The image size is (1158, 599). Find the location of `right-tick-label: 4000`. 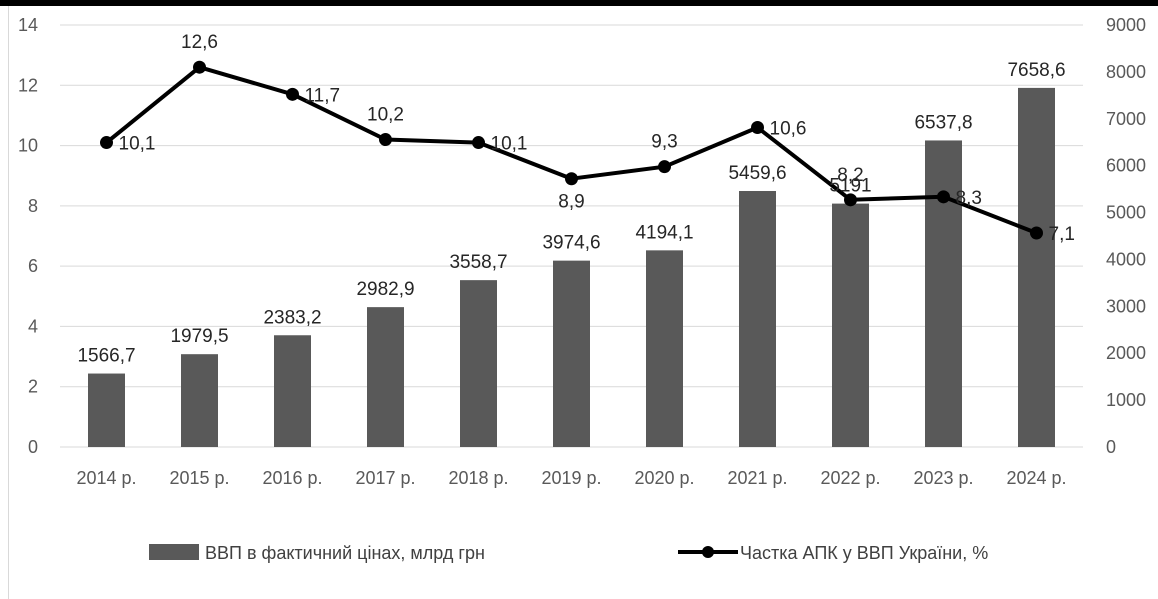

right-tick-label: 4000 is located at coordinates (1126, 259).